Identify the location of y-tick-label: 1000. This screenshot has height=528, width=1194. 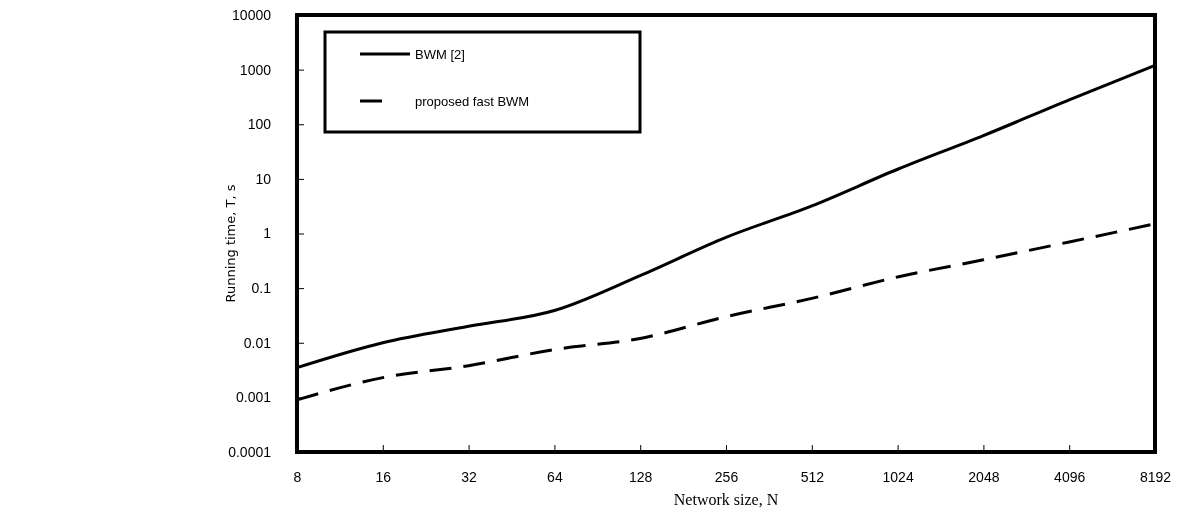
(255, 69).